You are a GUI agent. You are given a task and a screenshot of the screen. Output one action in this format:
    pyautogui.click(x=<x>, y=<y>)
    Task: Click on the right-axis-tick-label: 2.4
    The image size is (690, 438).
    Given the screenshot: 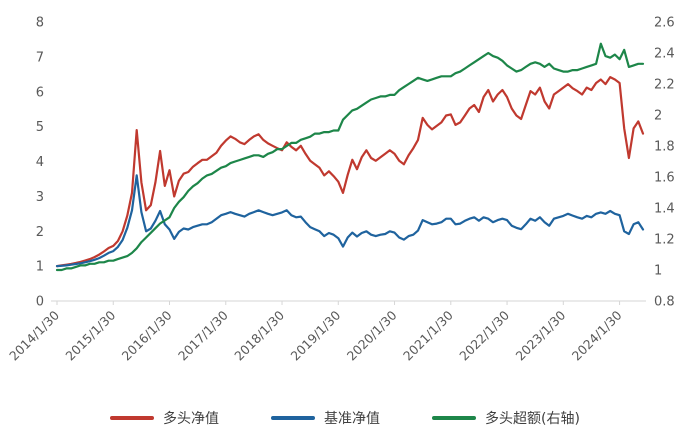 What is the action you would take?
    pyautogui.click(x=664, y=54)
    